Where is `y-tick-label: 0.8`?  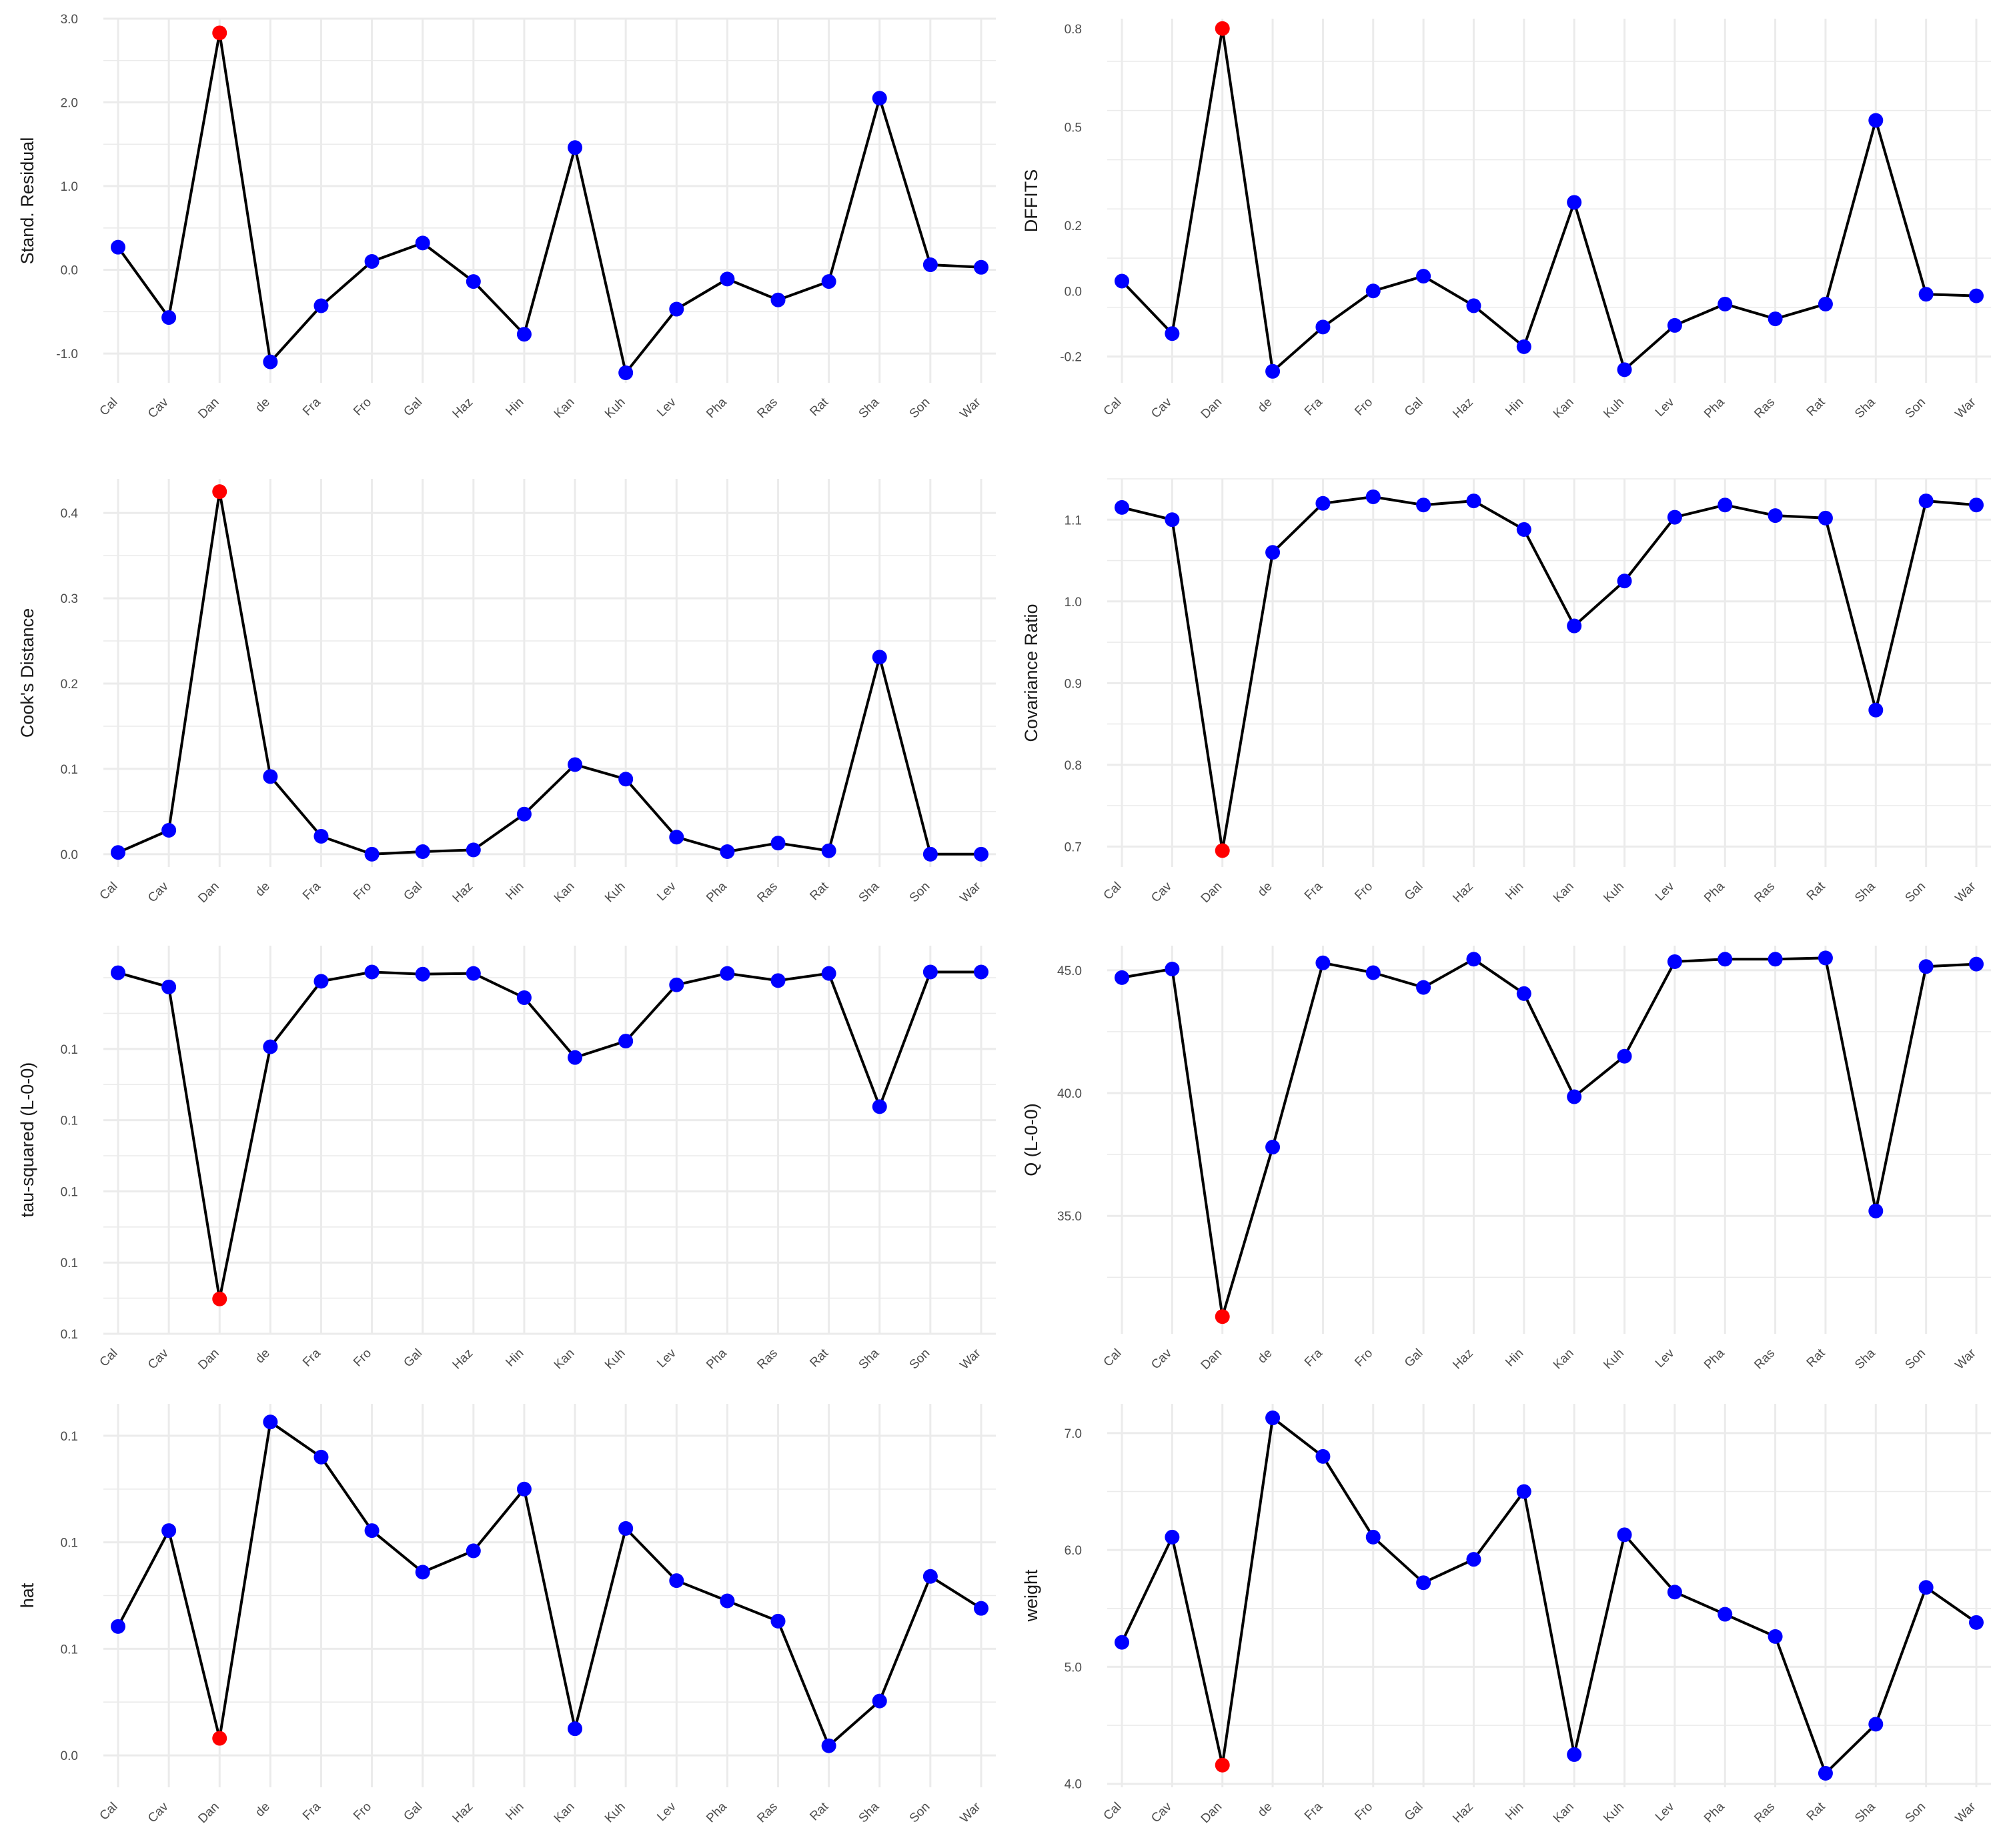 y-tick-label: 0.8 is located at coordinates (1073, 30).